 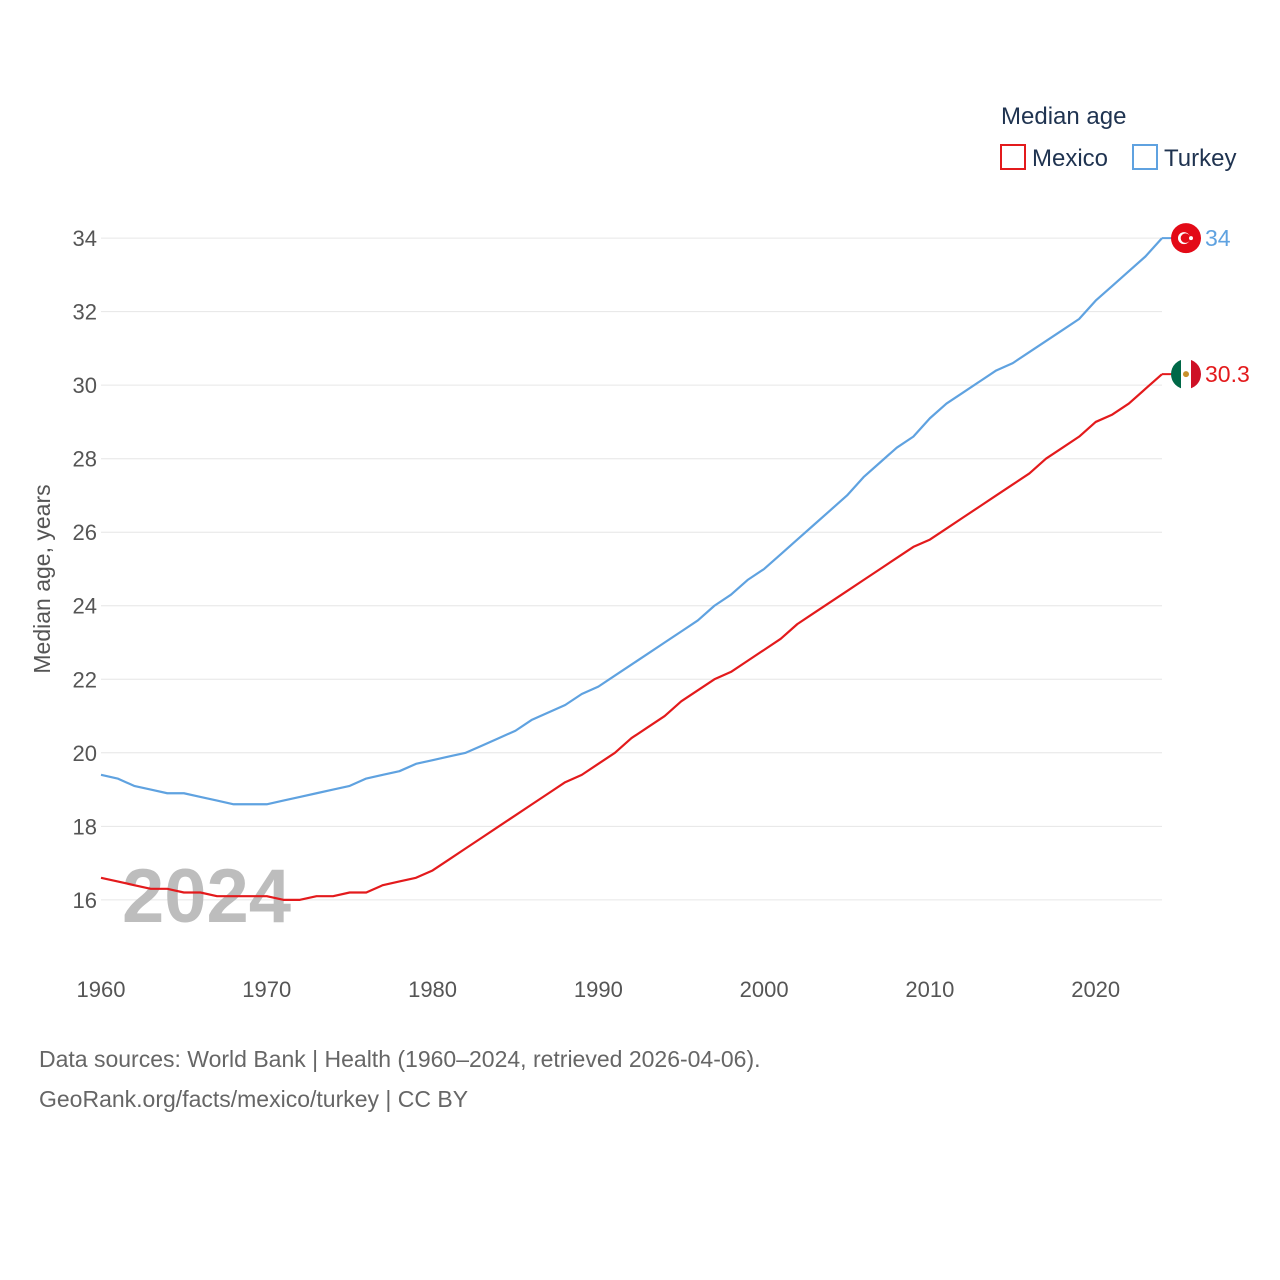 What do you see at coordinates (85, 606) in the screenshot?
I see `y-tick-label: 24` at bounding box center [85, 606].